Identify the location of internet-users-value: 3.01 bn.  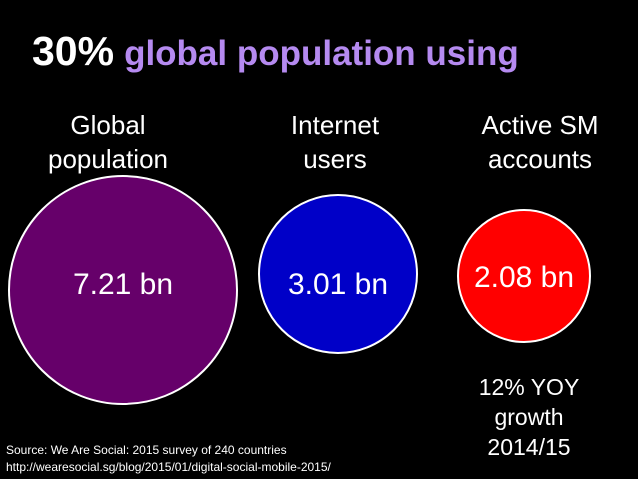
(338, 284).